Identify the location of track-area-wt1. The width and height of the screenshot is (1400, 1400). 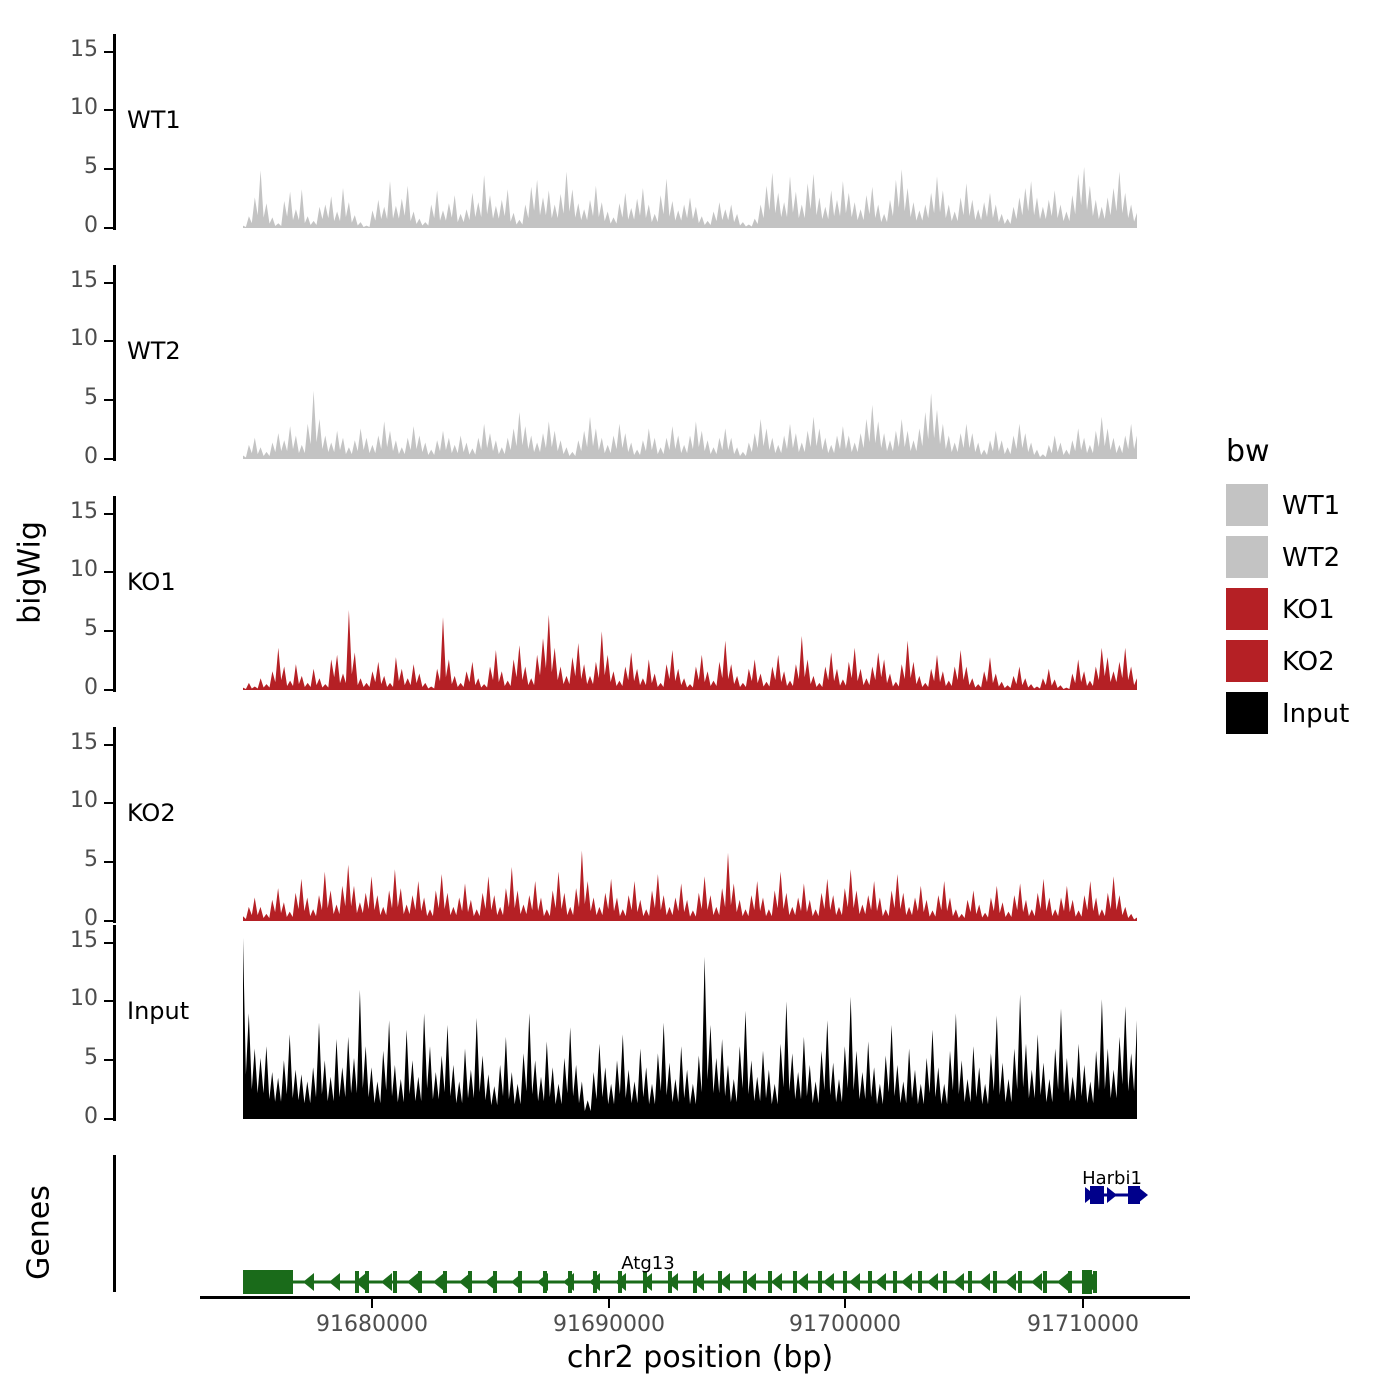
(690, 197).